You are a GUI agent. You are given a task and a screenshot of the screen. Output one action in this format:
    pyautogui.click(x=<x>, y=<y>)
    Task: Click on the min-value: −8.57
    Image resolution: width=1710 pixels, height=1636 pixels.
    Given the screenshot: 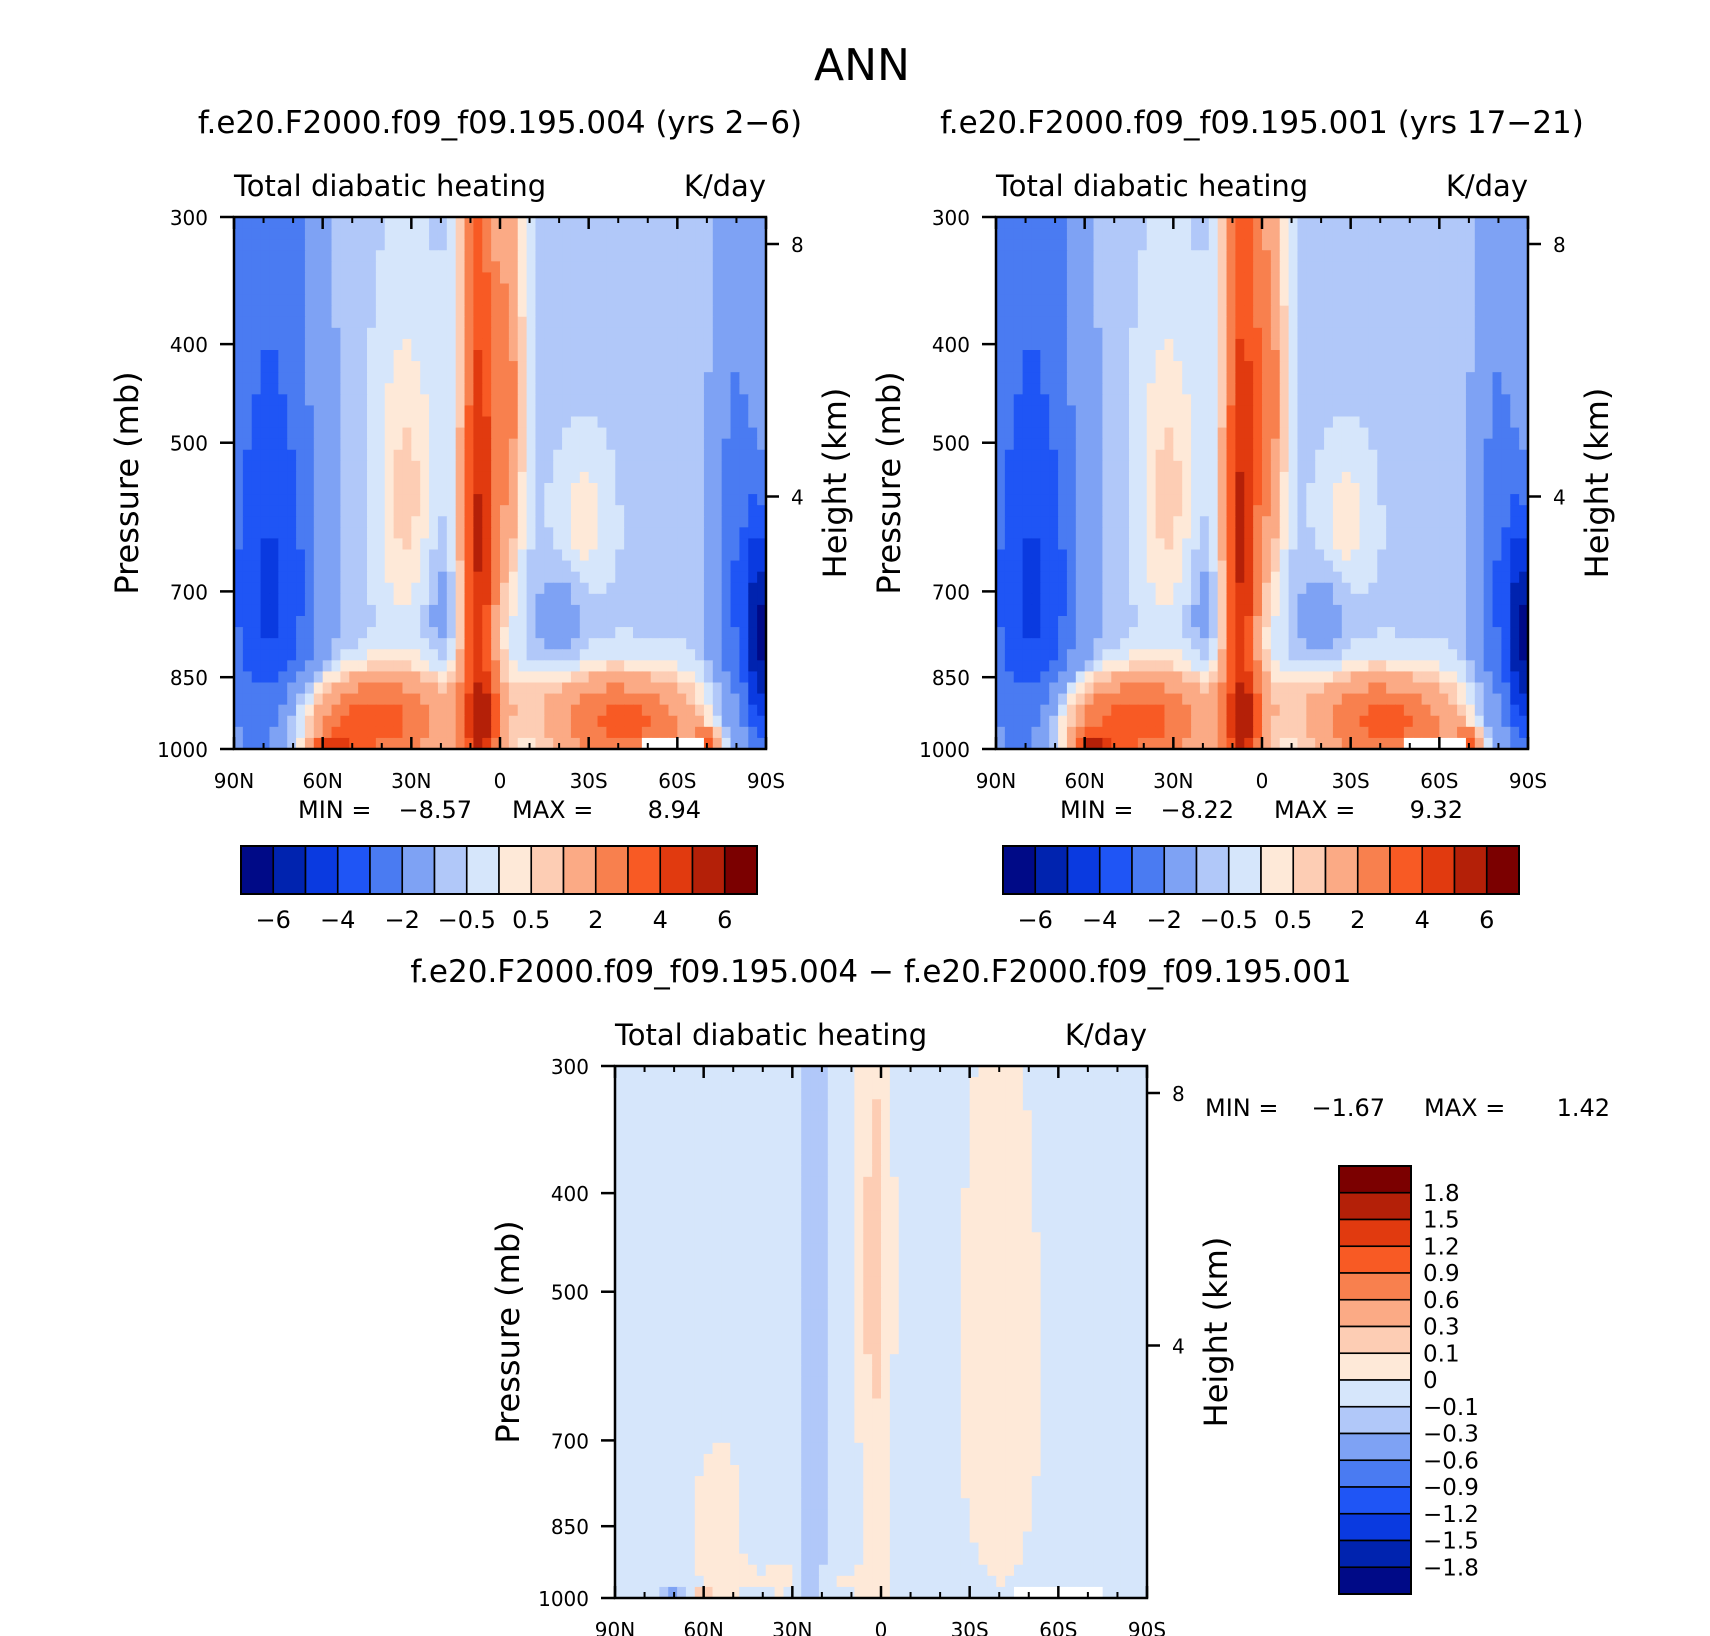 What is the action you would take?
    pyautogui.click(x=435, y=810)
    